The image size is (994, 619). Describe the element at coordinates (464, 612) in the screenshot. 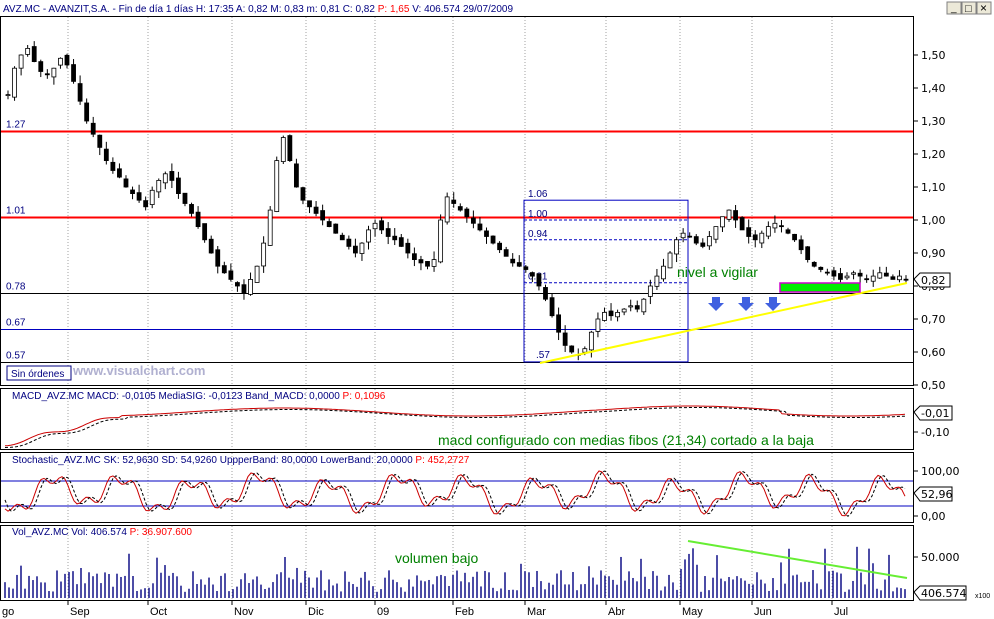

I see `x-axis-label: Feb` at that location.